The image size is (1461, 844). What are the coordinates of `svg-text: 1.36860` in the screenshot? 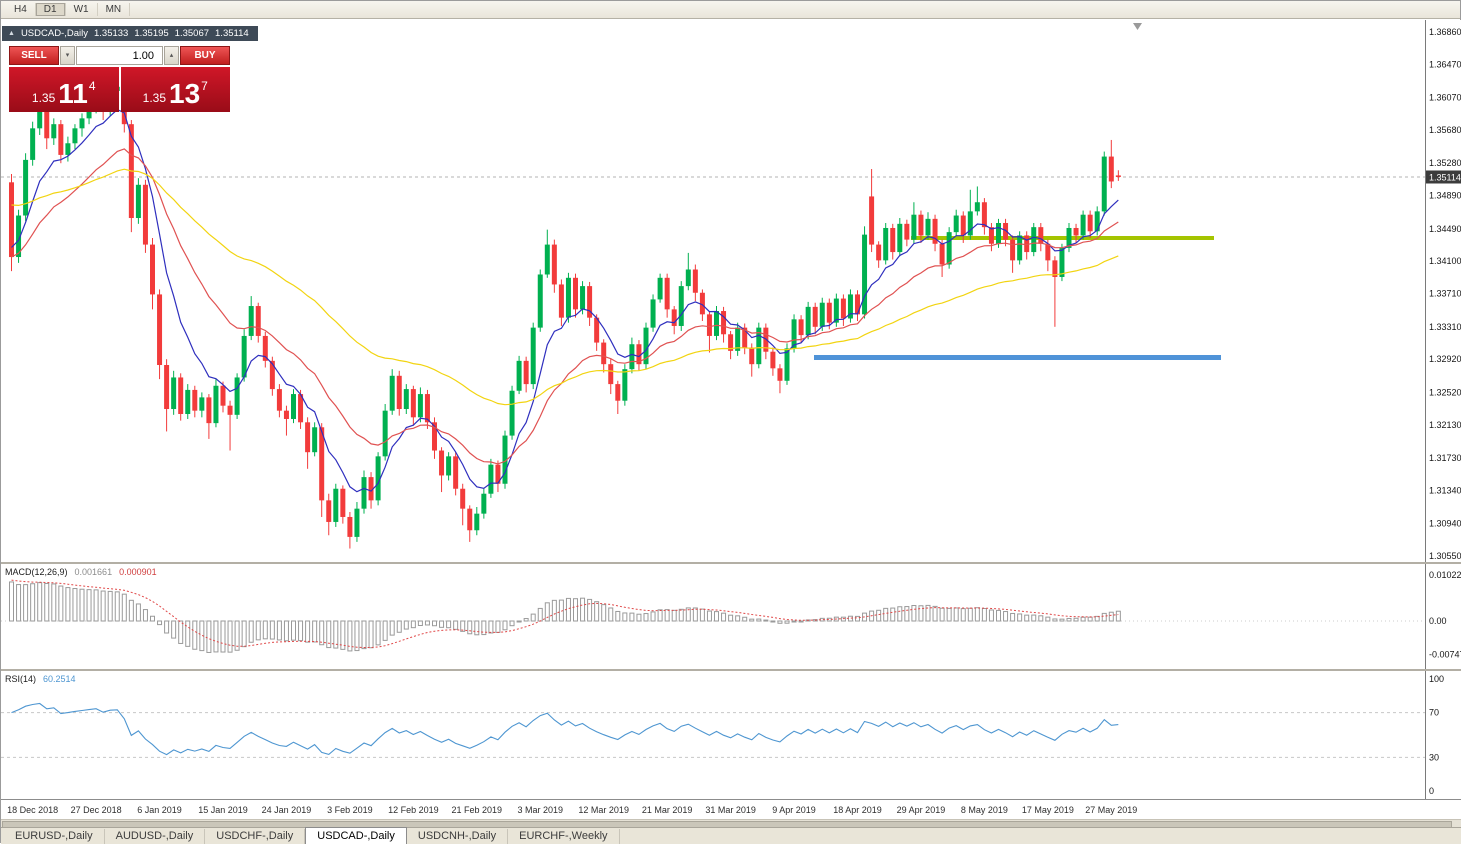 It's located at (1445, 32).